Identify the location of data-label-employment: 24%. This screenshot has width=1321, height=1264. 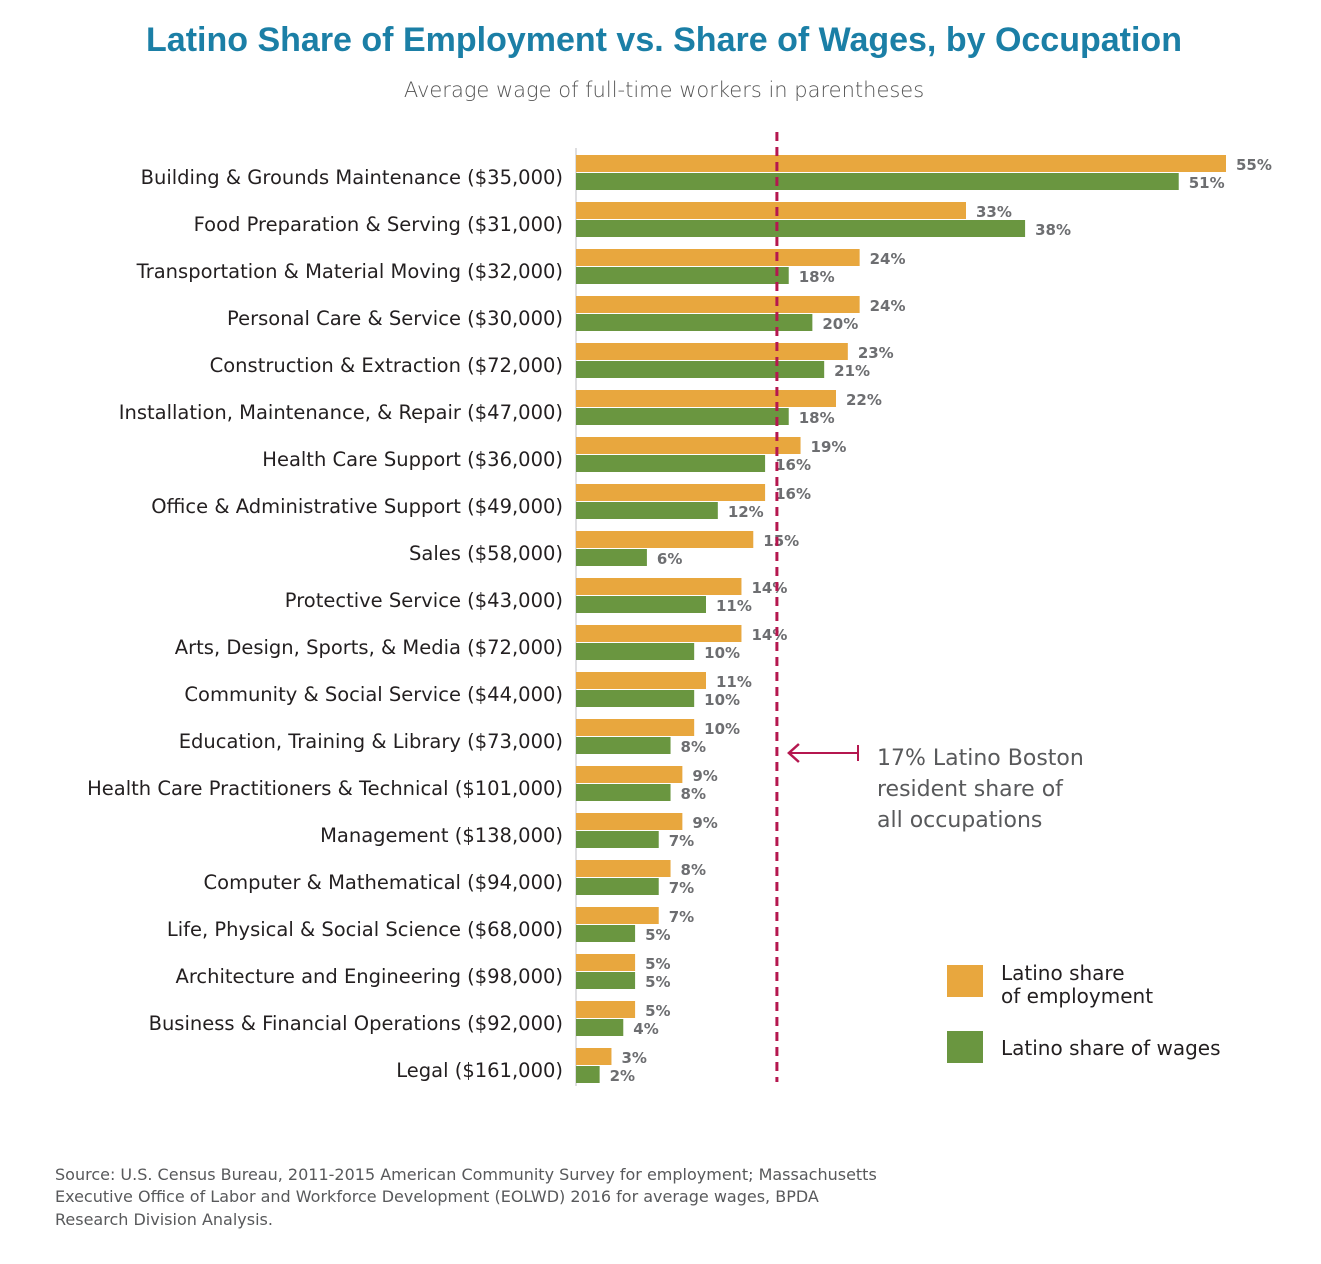
(888, 306).